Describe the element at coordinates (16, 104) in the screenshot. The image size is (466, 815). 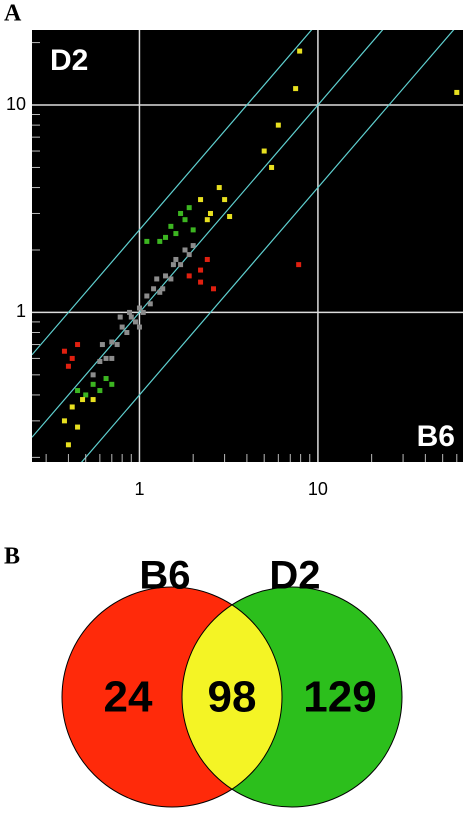
I see `y-tick-label: 10` at that location.